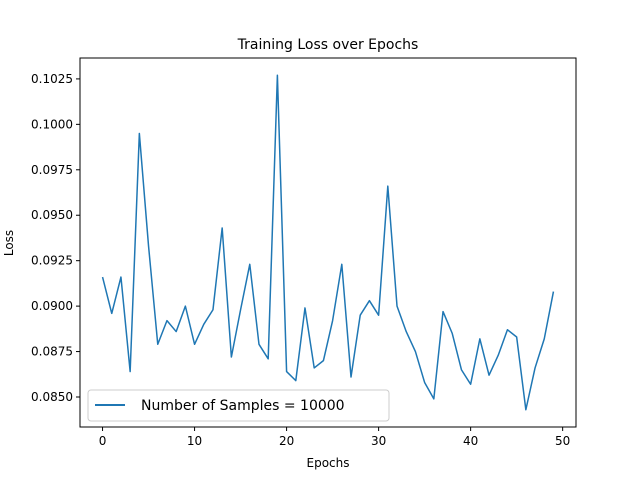  I want to click on x-axis-title: Epochs, so click(328, 463).